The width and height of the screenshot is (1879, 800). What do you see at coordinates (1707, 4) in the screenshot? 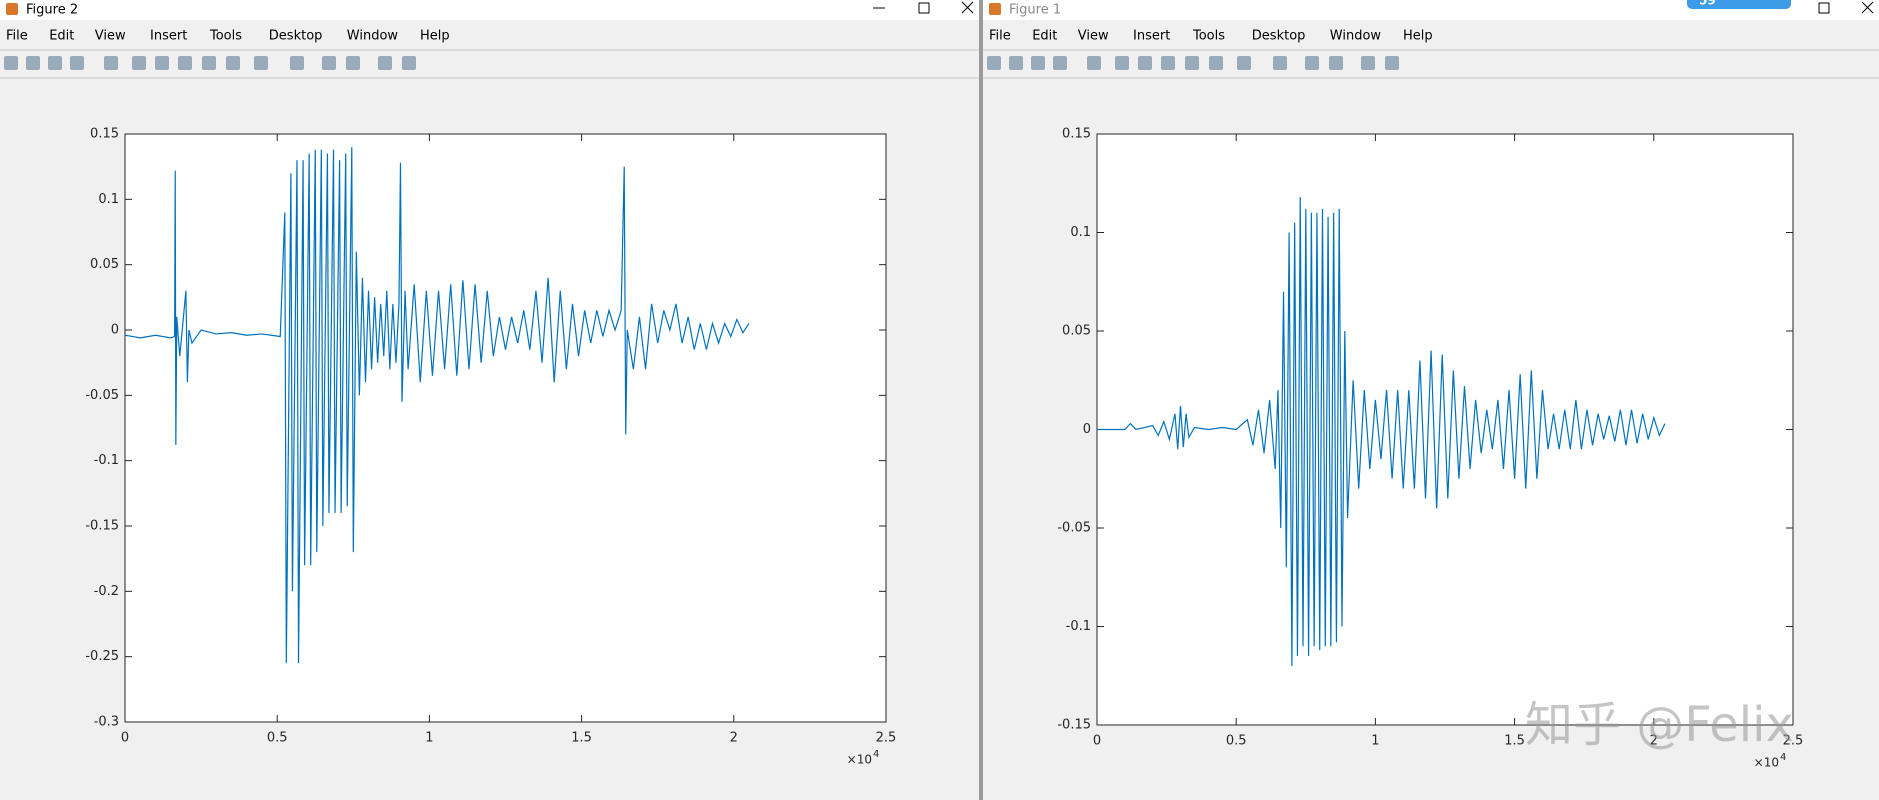
I see `badge-text: 59` at bounding box center [1707, 4].